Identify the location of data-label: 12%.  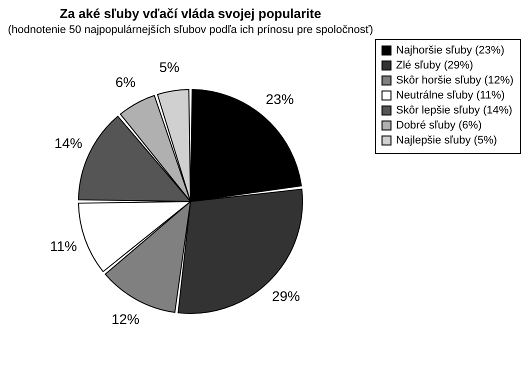
(125, 318).